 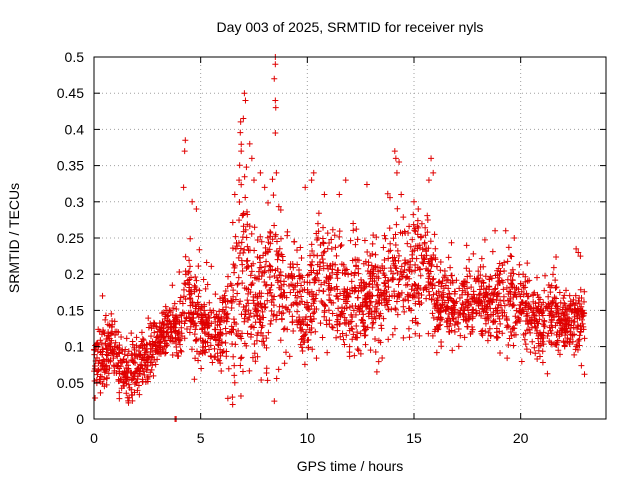 What do you see at coordinates (521, 438) in the screenshot?
I see `x-tick-label: 20` at bounding box center [521, 438].